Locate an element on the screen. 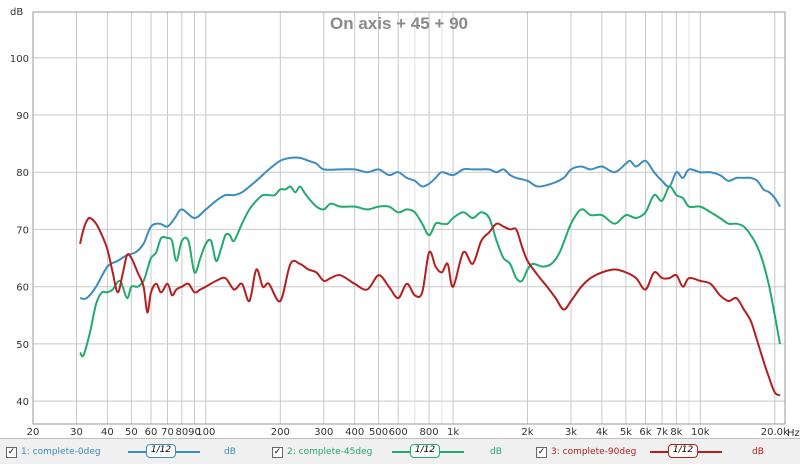  x-axis-label: Hz is located at coordinates (793, 433).